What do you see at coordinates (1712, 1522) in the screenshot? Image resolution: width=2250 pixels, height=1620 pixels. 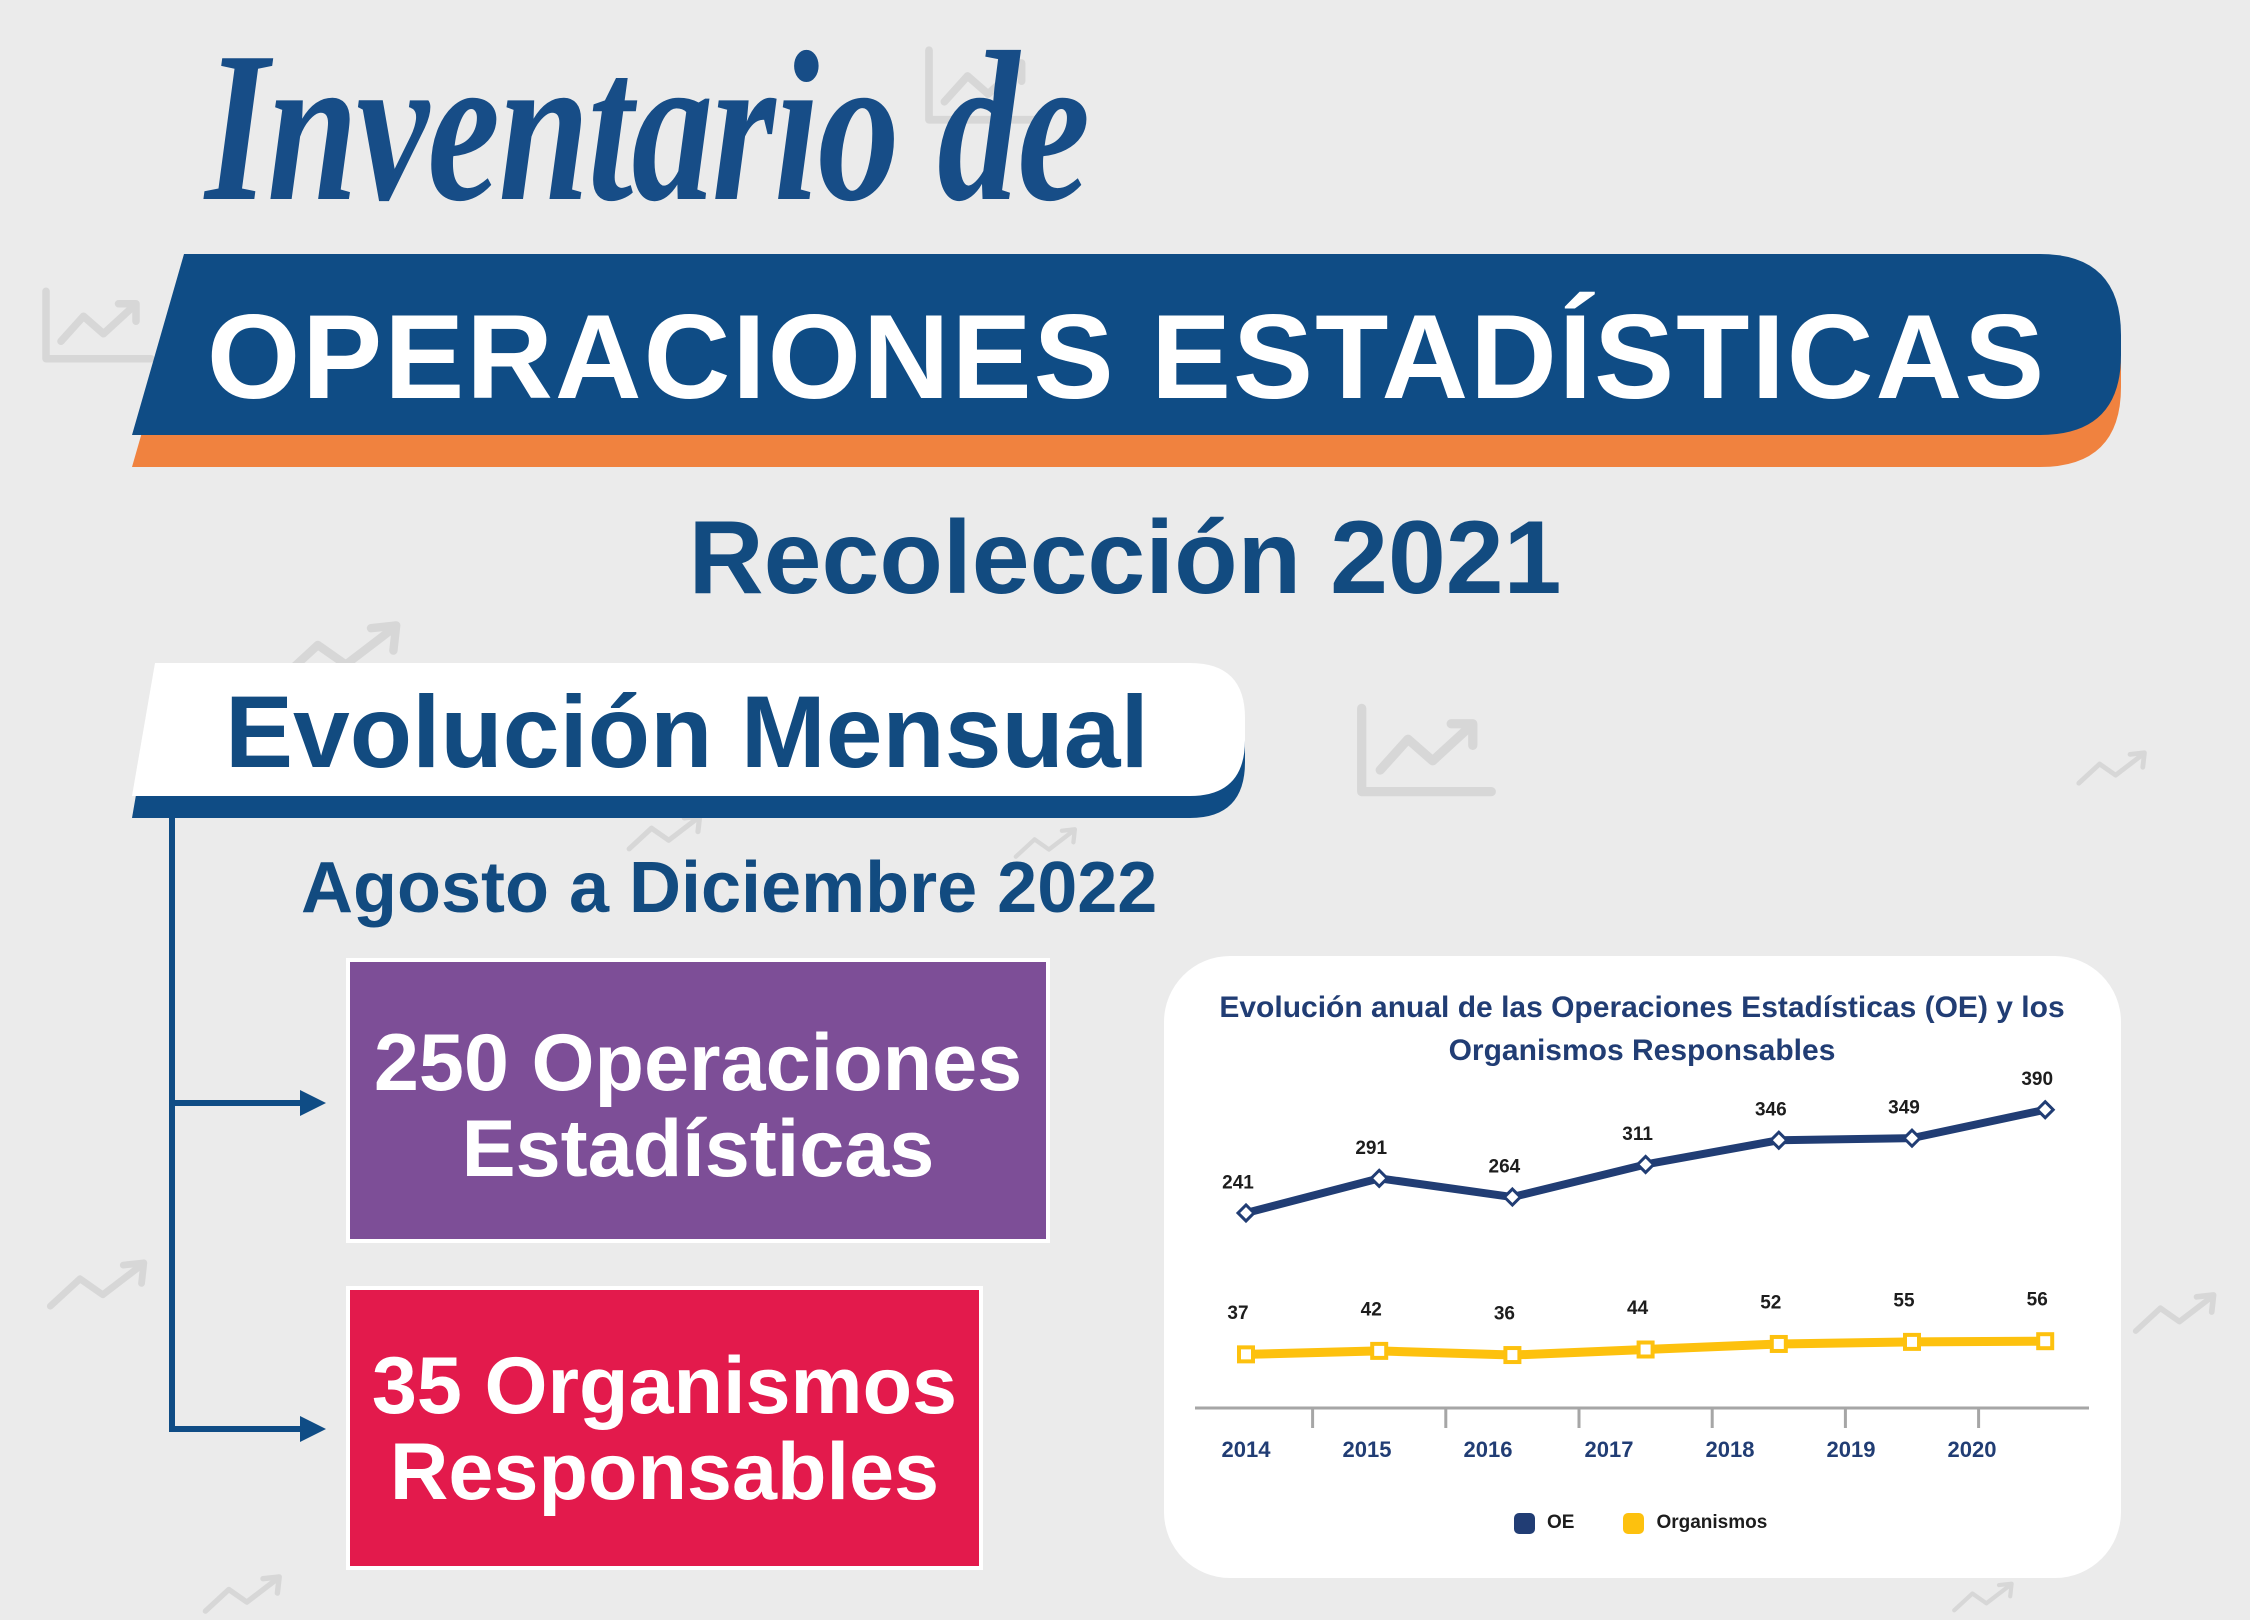 I see `legend-label-organismos: Organismos` at bounding box center [1712, 1522].